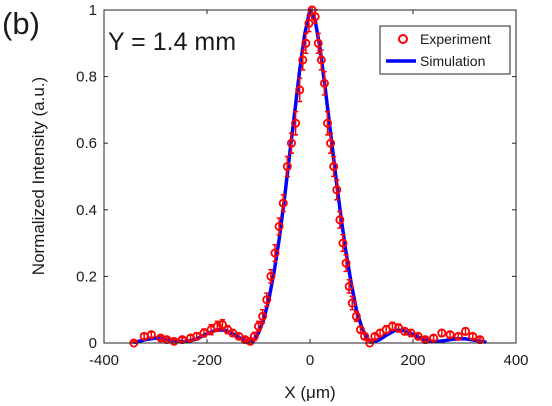 The width and height of the screenshot is (552, 406). Describe the element at coordinates (86, 143) in the screenshot. I see `y-tick-label: 0.6` at that location.